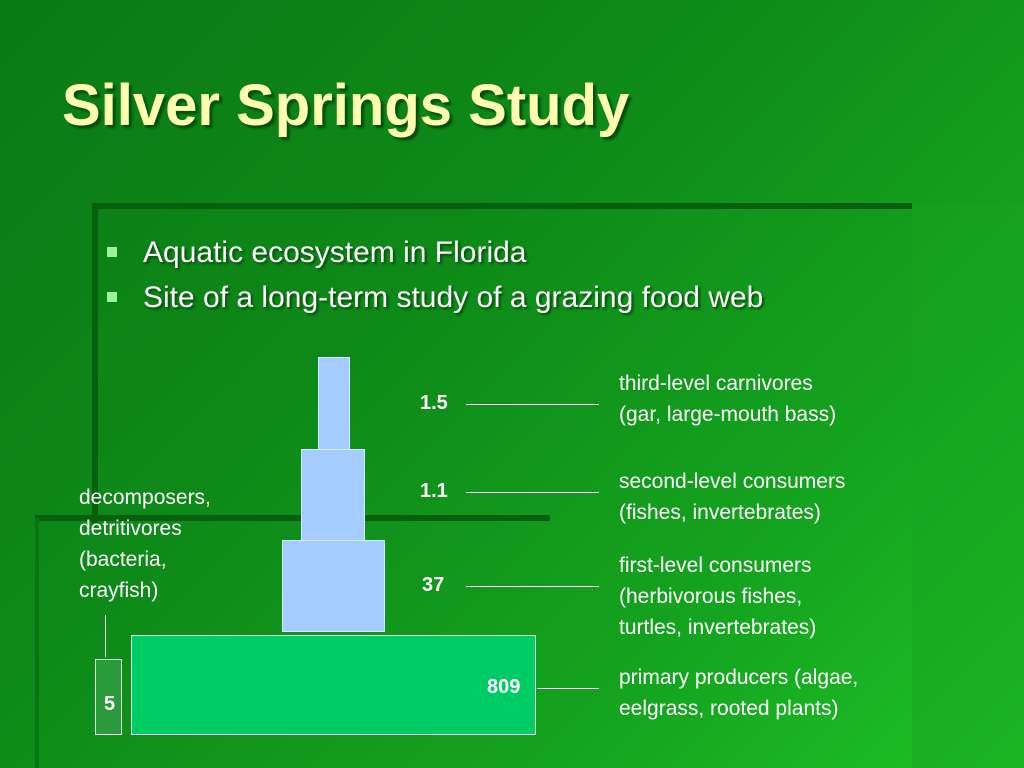 This screenshot has width=1024, height=768. What do you see at coordinates (119, 590) in the screenshot?
I see `label-line: crayfish)` at bounding box center [119, 590].